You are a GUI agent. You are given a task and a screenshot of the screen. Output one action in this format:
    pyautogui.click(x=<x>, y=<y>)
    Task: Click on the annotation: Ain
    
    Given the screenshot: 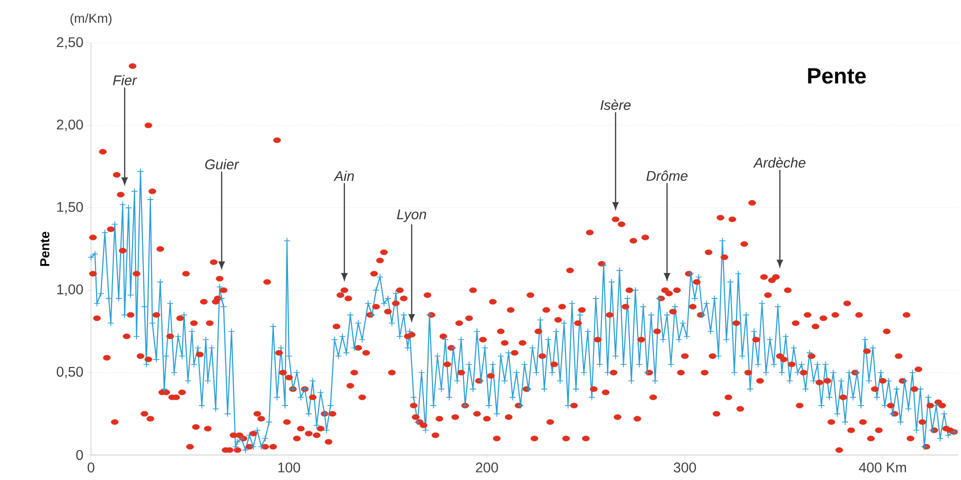 What is the action you would take?
    pyautogui.click(x=344, y=175)
    